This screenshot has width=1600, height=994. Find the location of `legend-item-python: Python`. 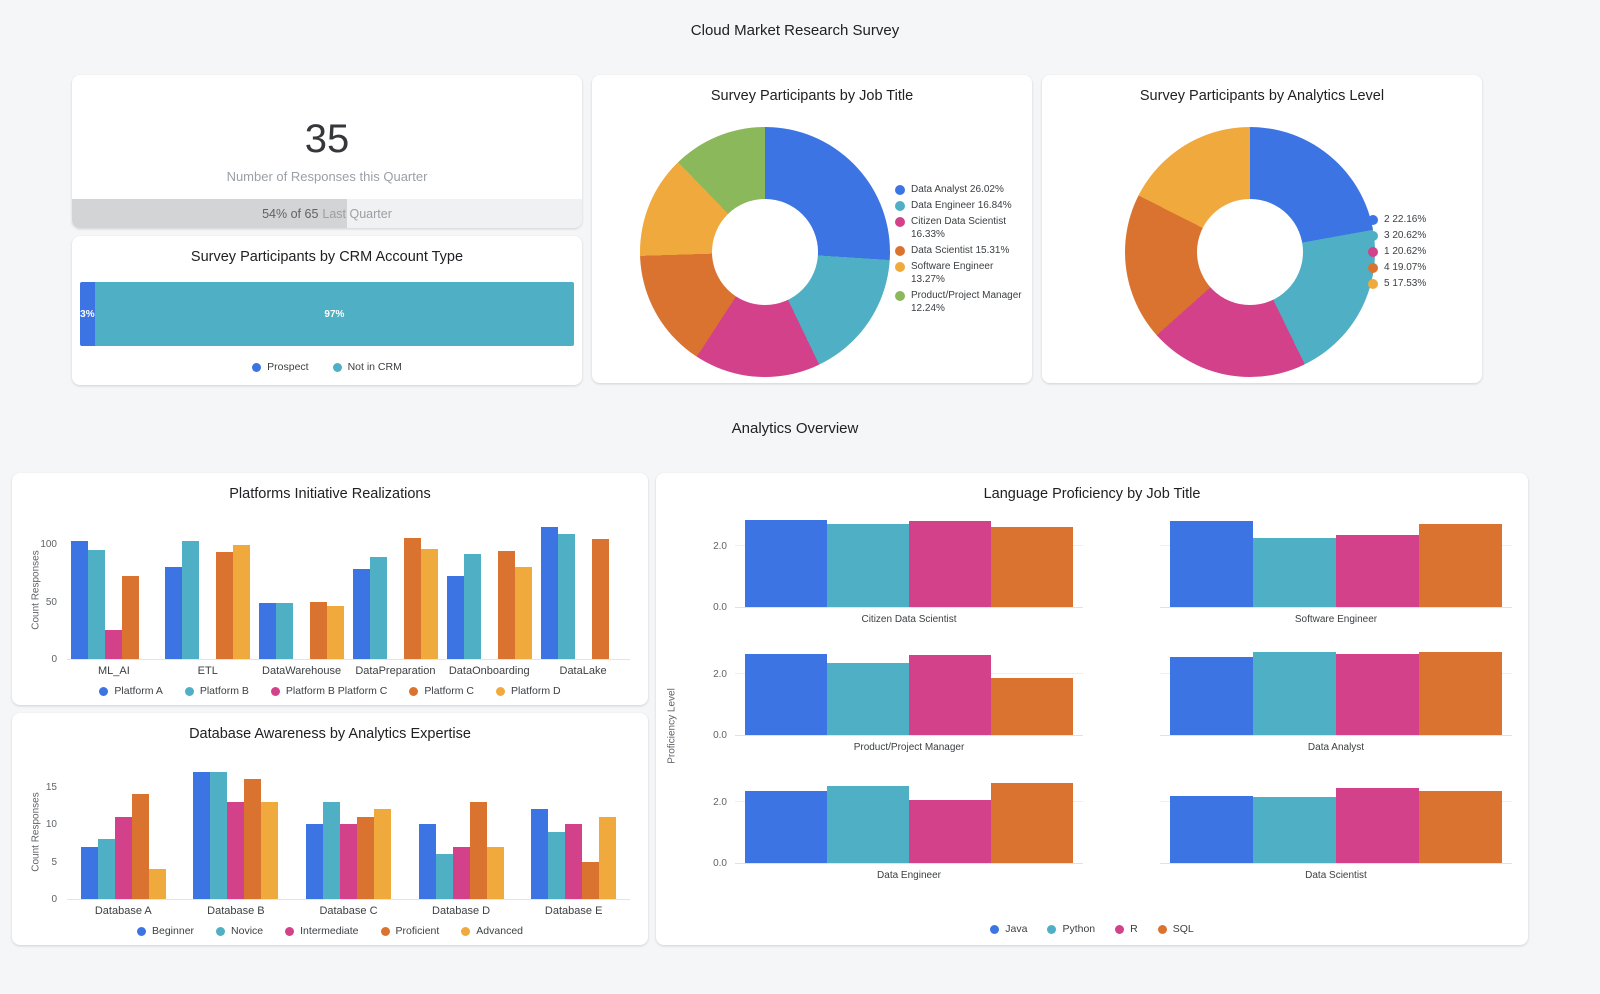

legend-item-python: Python is located at coordinates (1071, 929).